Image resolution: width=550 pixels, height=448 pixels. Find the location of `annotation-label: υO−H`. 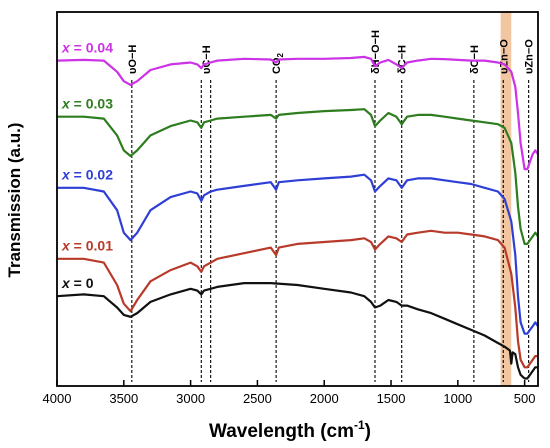

annotation-label: υO−H is located at coordinates (133, 59).